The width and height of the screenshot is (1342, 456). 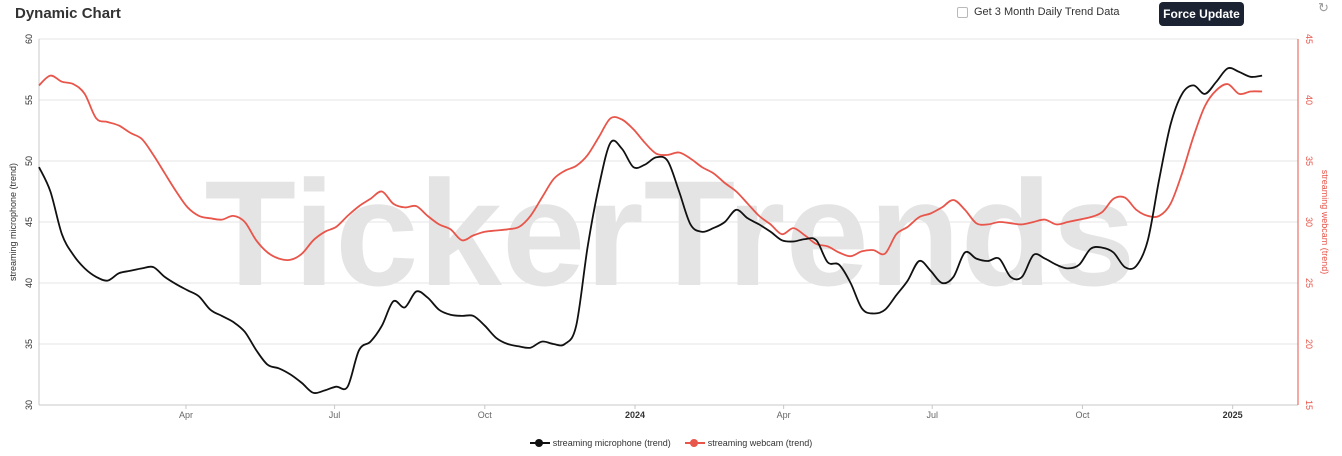 What do you see at coordinates (1047, 12) in the screenshot?
I see `three-month-toggle-label: Get 3 Month Daily Trend Data` at bounding box center [1047, 12].